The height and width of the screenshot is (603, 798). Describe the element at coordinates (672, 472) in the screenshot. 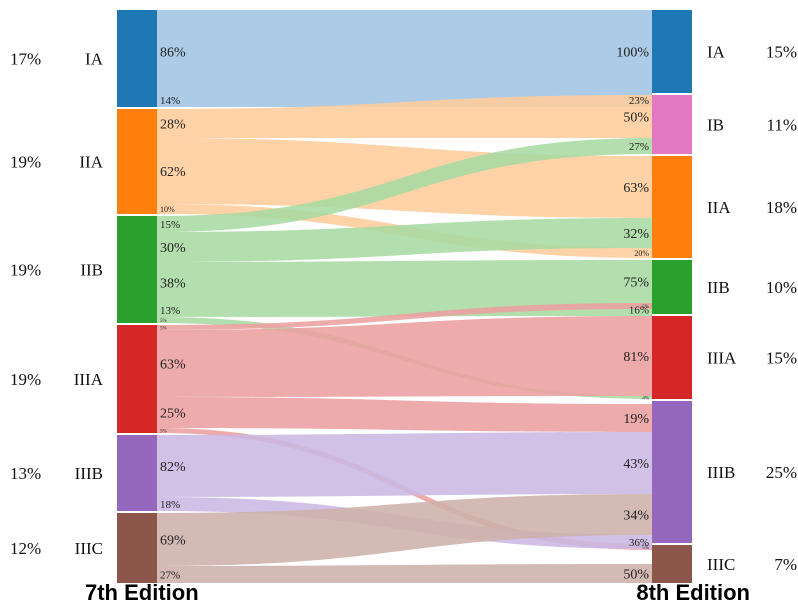

I see `right-node-iiib` at that location.